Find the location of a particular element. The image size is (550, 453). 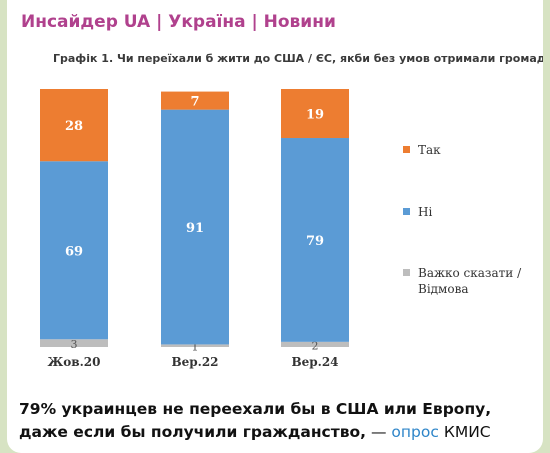

data-label-важко-сказати-відмова-жов-20: 3 is located at coordinates (74, 344).